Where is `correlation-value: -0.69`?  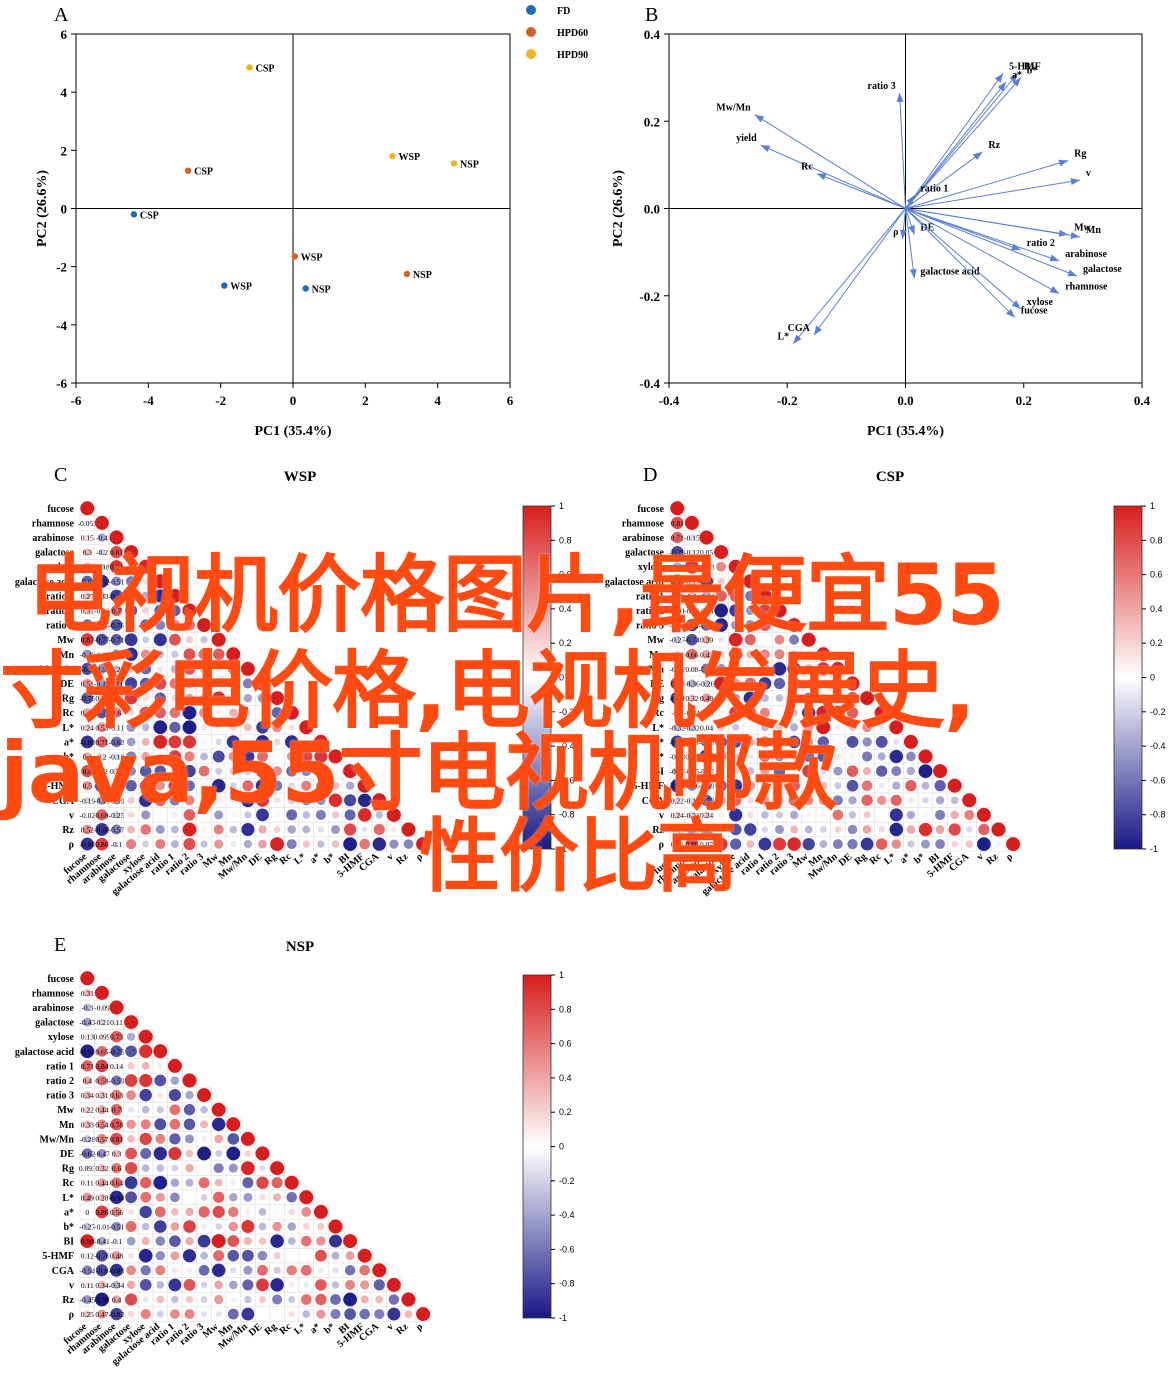
correlation-value: -0.69 is located at coordinates (707, 625).